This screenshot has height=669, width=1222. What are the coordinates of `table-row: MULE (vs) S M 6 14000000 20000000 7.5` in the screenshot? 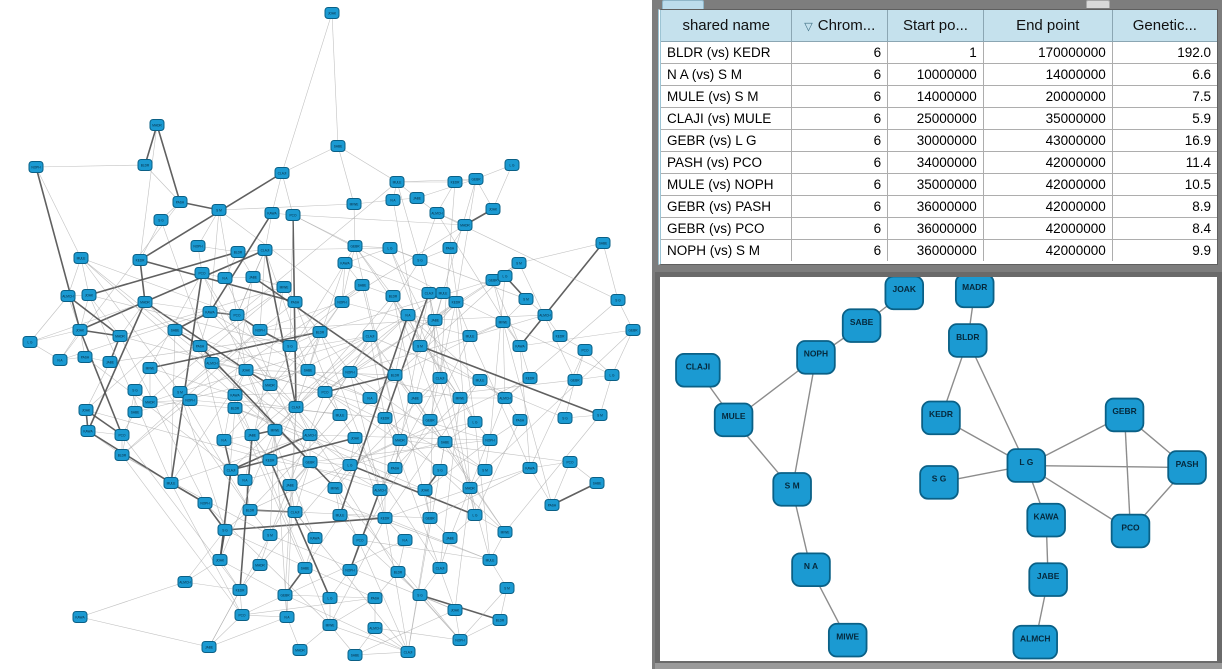 It's located at (939, 96).